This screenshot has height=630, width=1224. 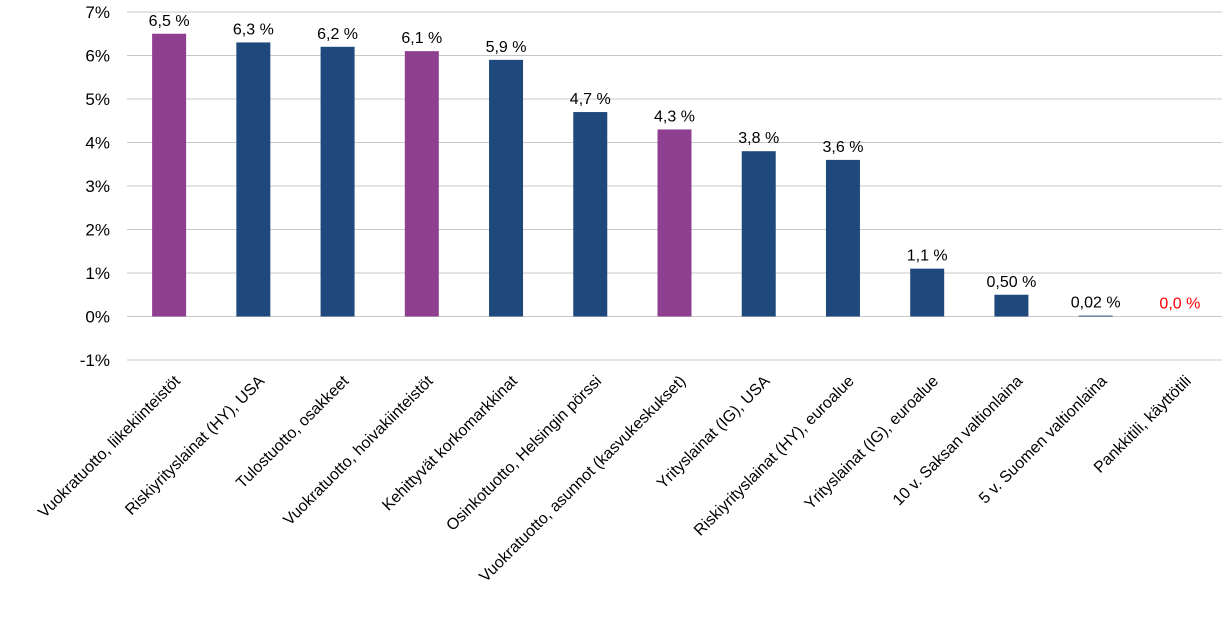 What do you see at coordinates (506, 47) in the screenshot?
I see `data-label: 5,9 %` at bounding box center [506, 47].